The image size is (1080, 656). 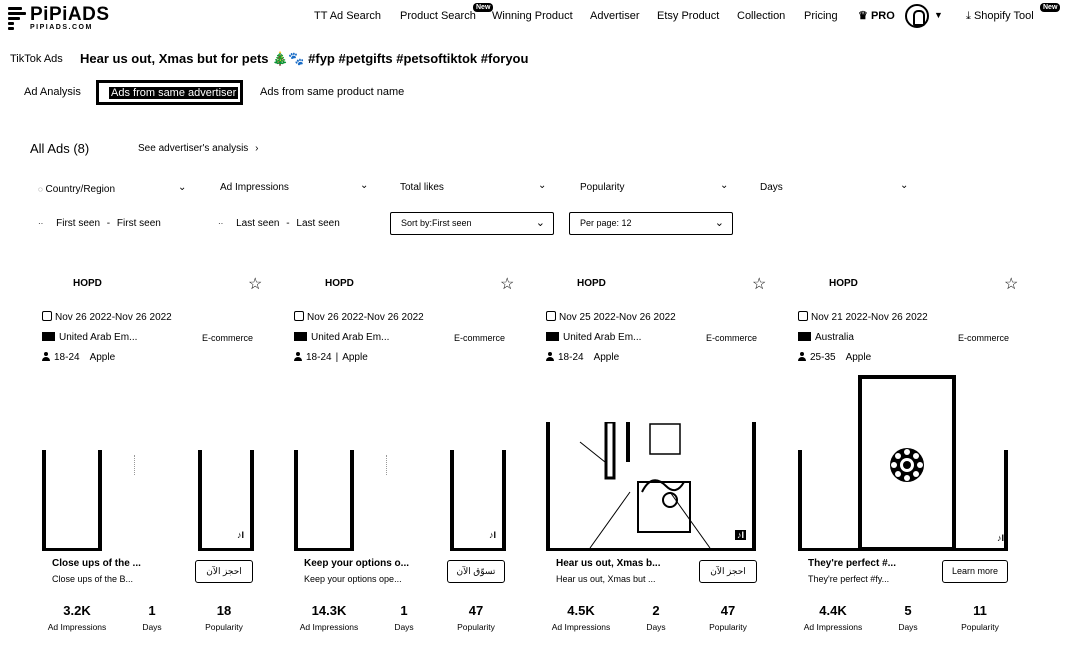 I want to click on tab-ads-same-product: Ads from same product name, so click(x=332, y=92).